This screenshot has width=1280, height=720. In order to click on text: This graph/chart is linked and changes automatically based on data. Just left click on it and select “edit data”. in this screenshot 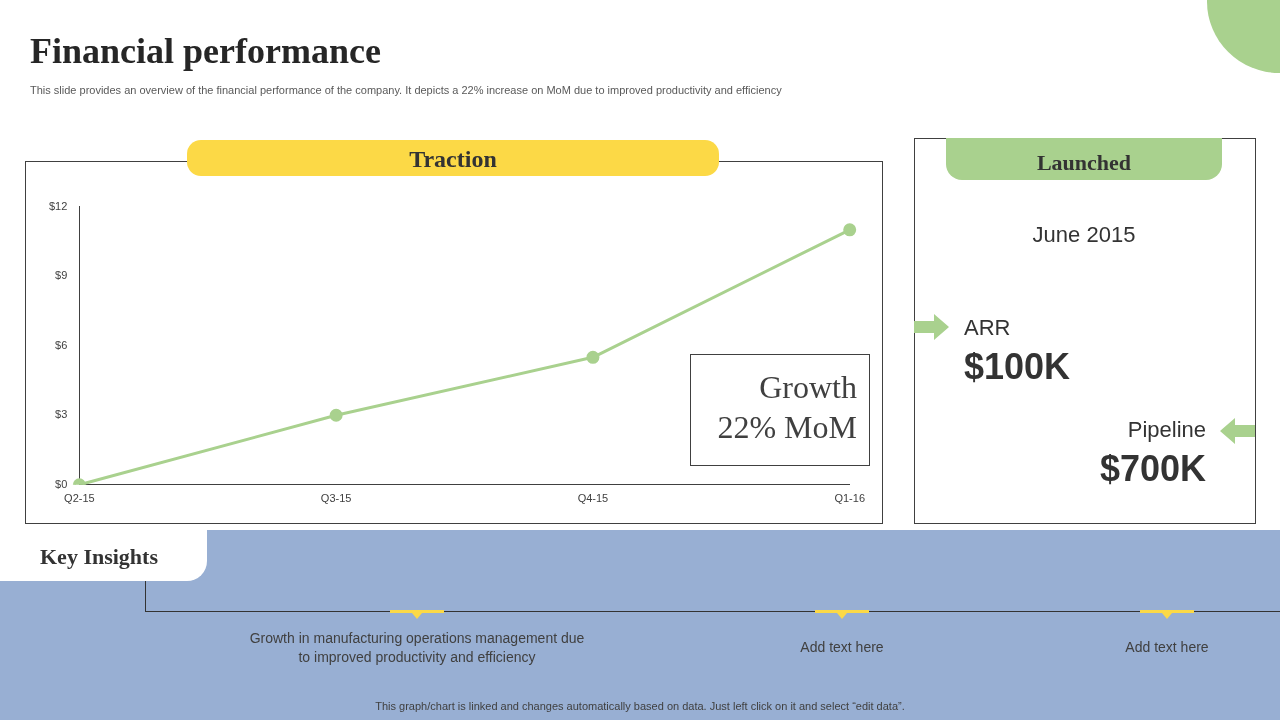, I will do `click(640, 706)`.